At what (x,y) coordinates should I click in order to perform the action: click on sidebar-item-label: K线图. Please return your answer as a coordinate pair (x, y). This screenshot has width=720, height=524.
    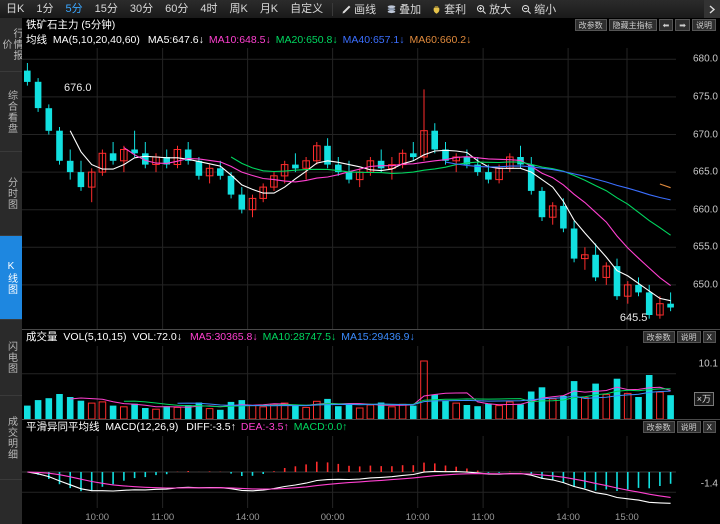
    Looking at the image, I should click on (11, 277).